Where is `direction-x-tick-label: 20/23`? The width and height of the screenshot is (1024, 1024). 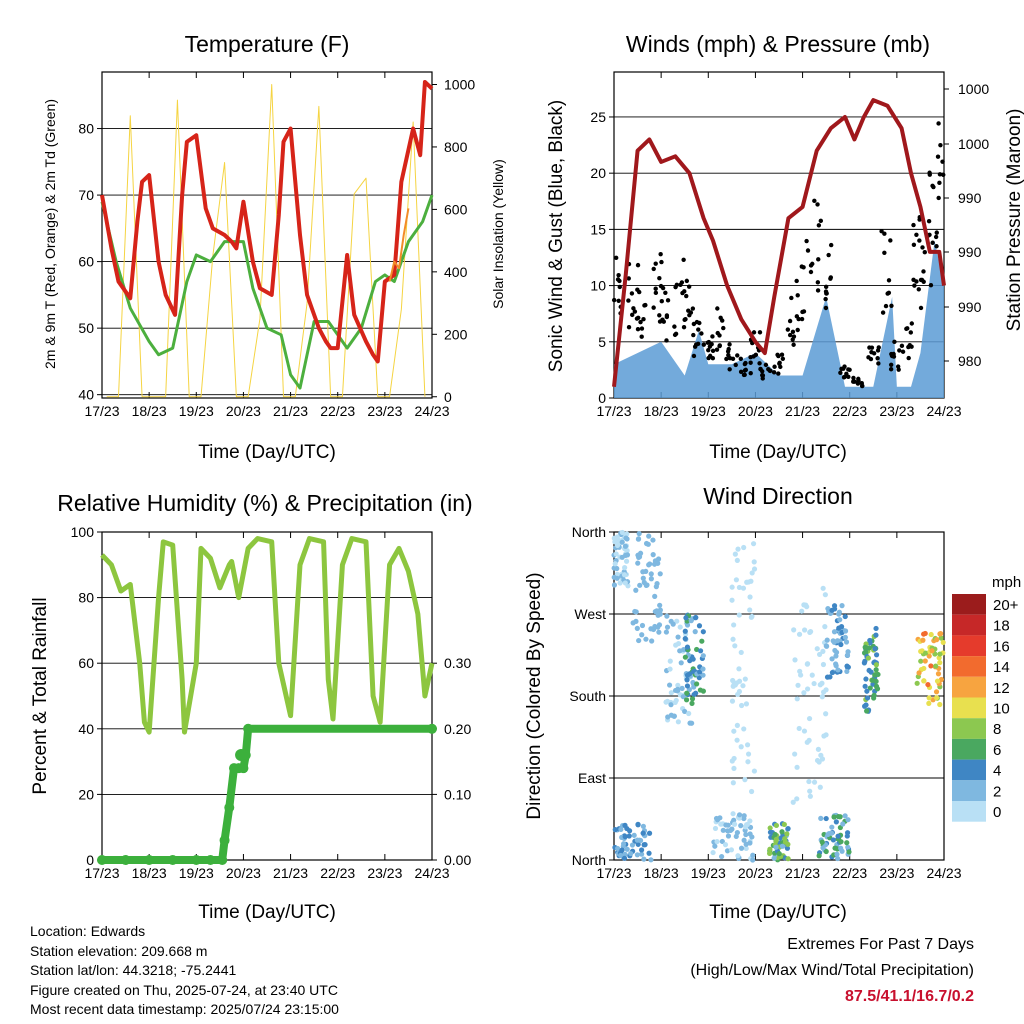 direction-x-tick-label: 20/23 is located at coordinates (755, 873).